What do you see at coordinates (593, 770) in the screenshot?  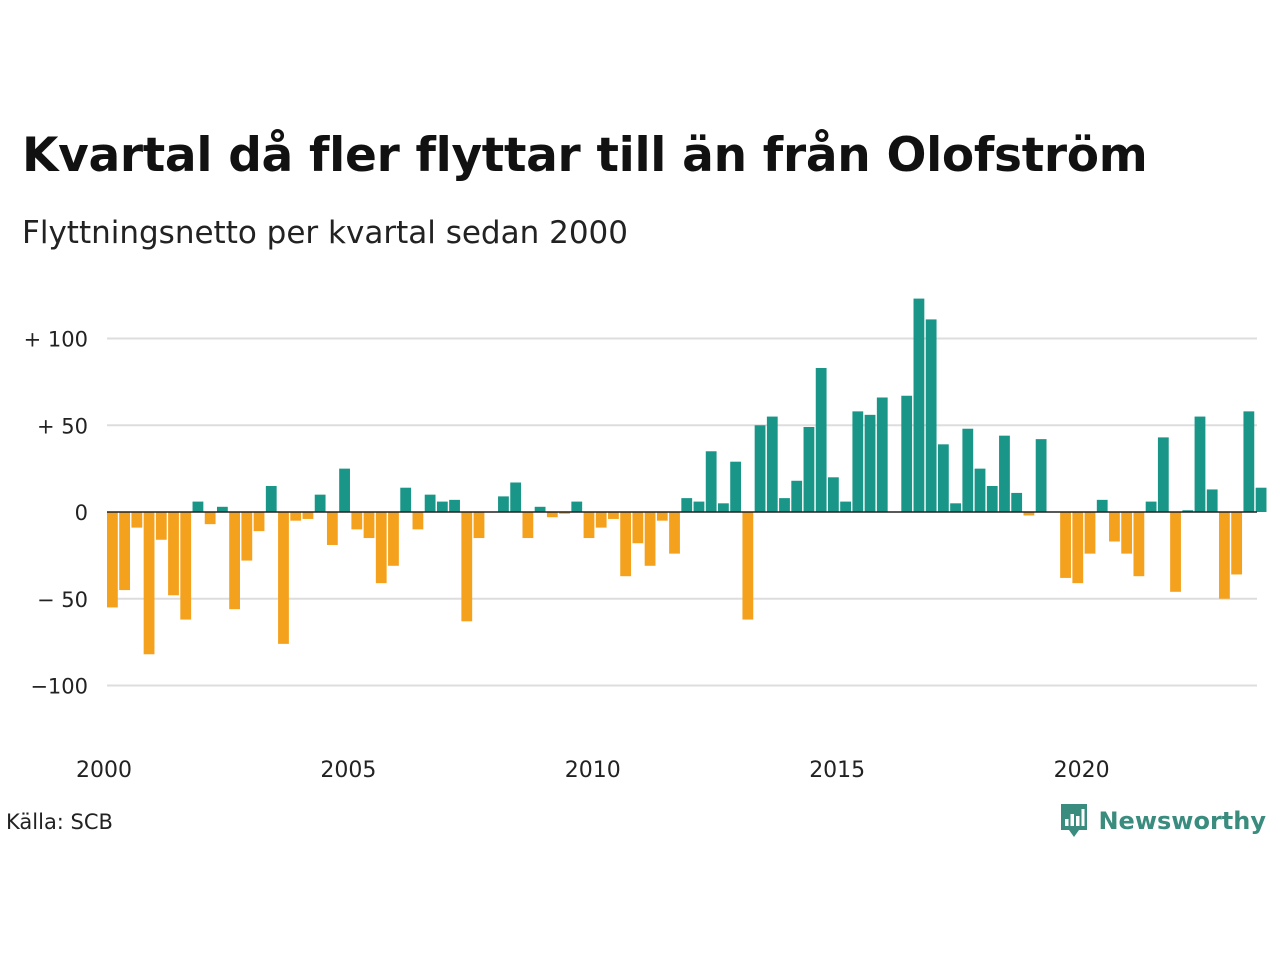 I see `x-tick-label: 2010` at bounding box center [593, 770].